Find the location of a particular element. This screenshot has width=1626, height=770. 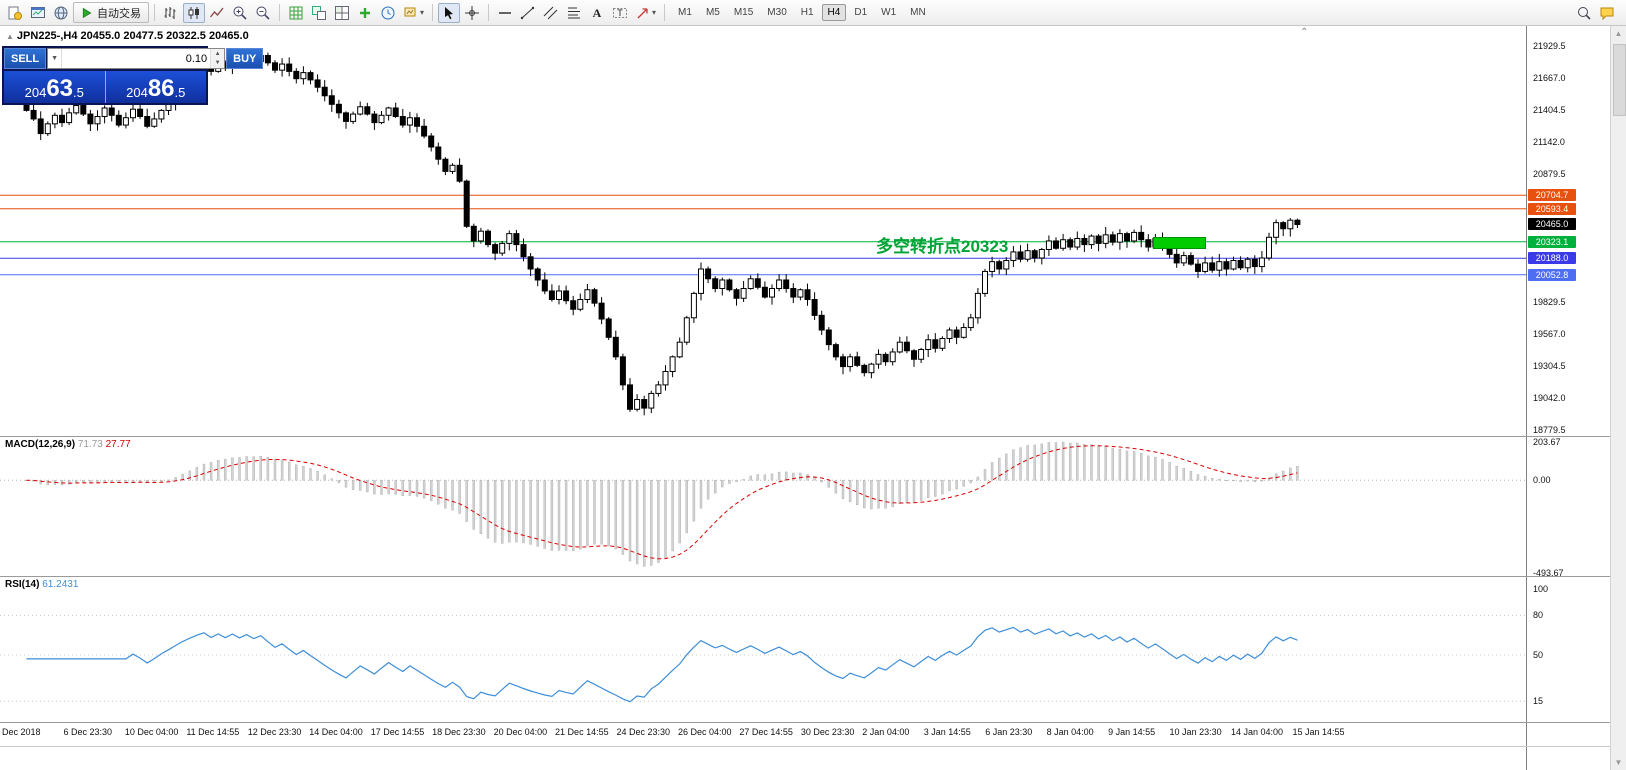

timeframe-m15: M15 is located at coordinates (743, 12).